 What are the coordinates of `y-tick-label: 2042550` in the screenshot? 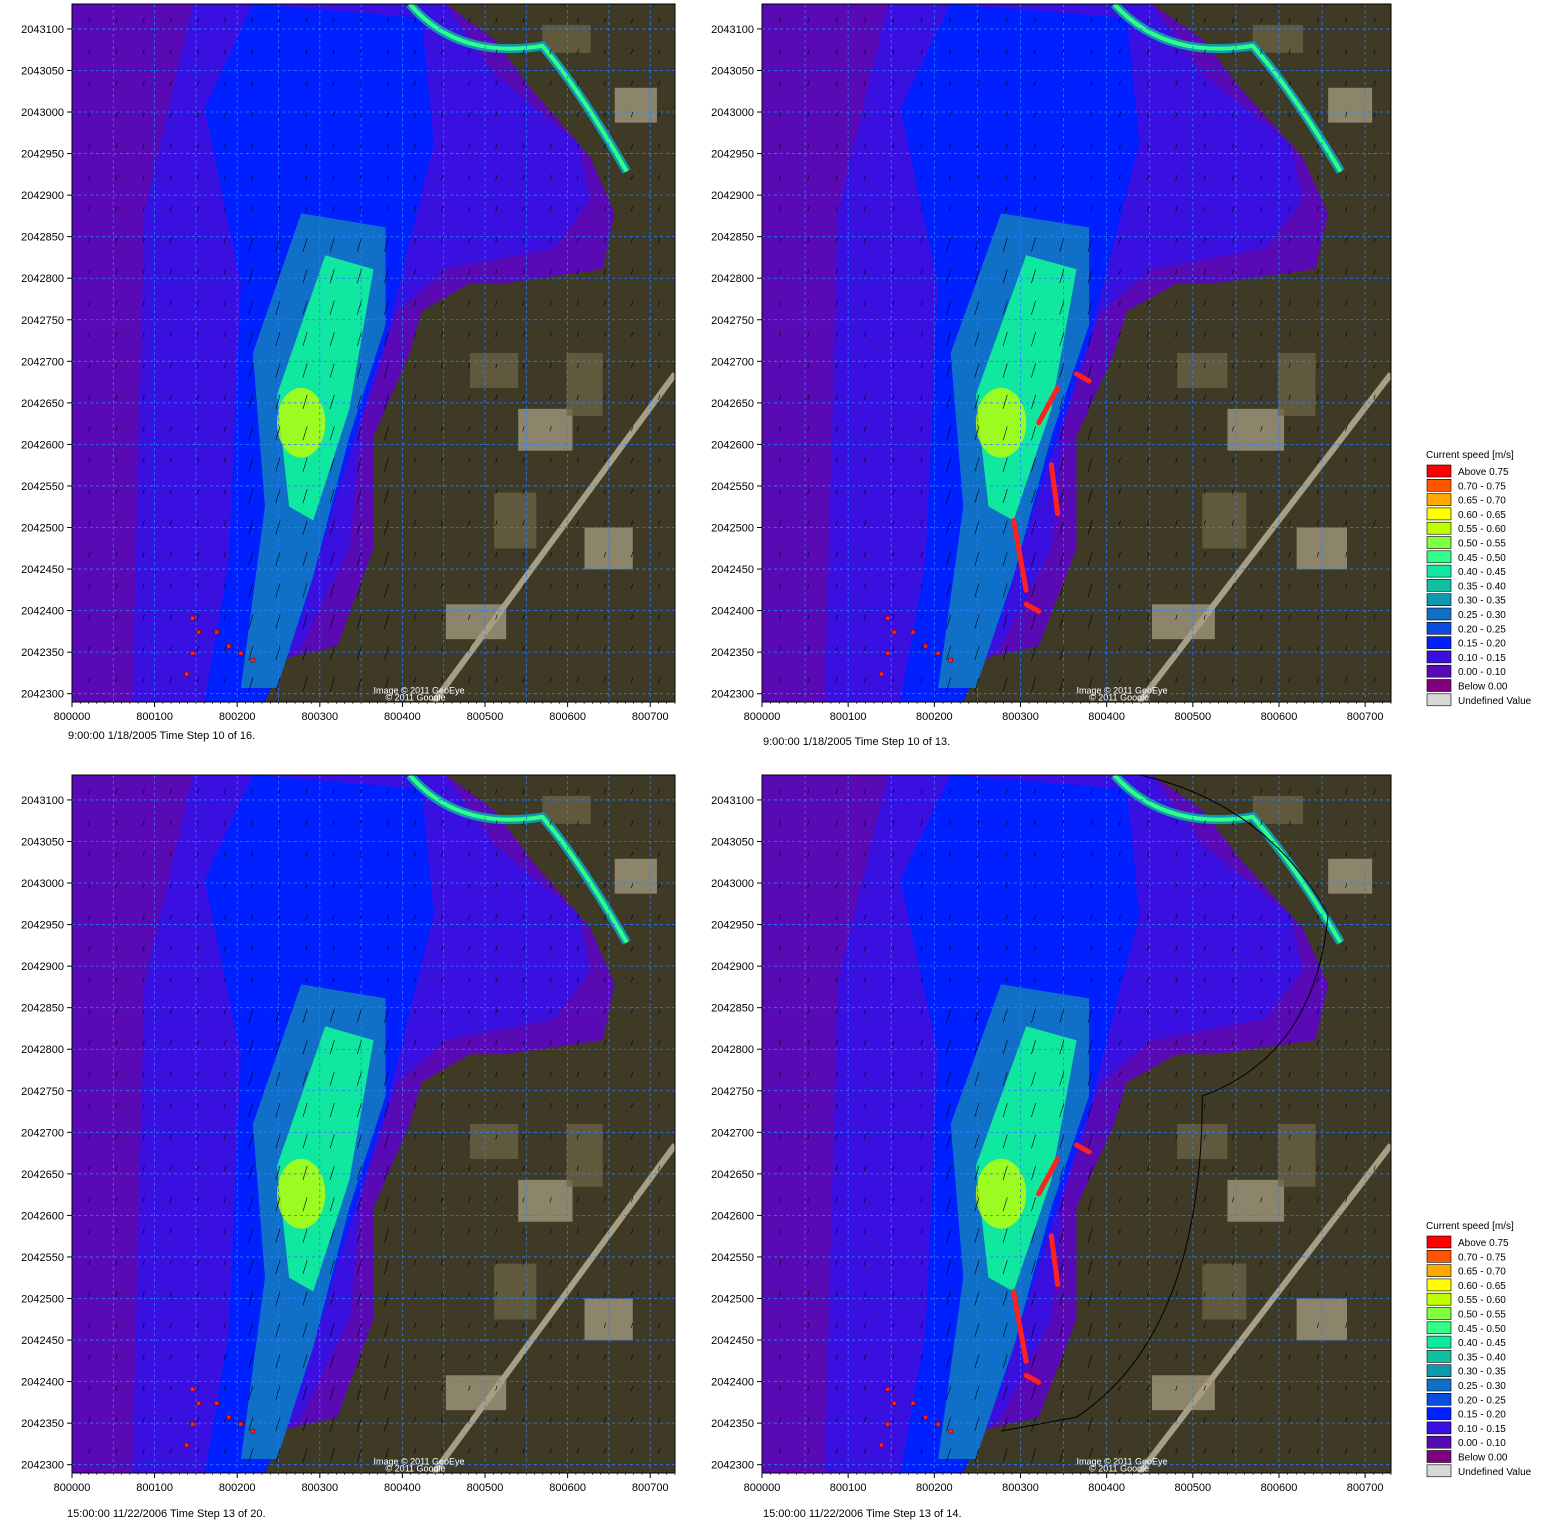 It's located at (732, 487).